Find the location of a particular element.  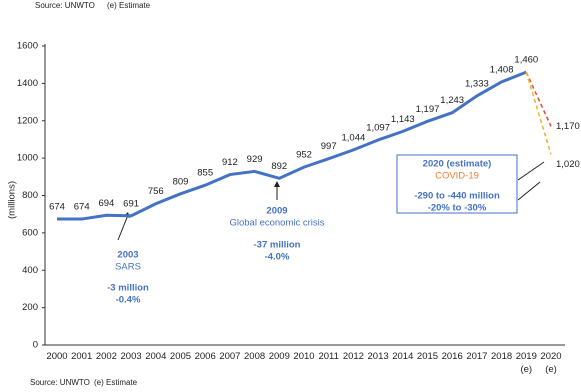

y-tick-label: 1400 is located at coordinates (27, 83).